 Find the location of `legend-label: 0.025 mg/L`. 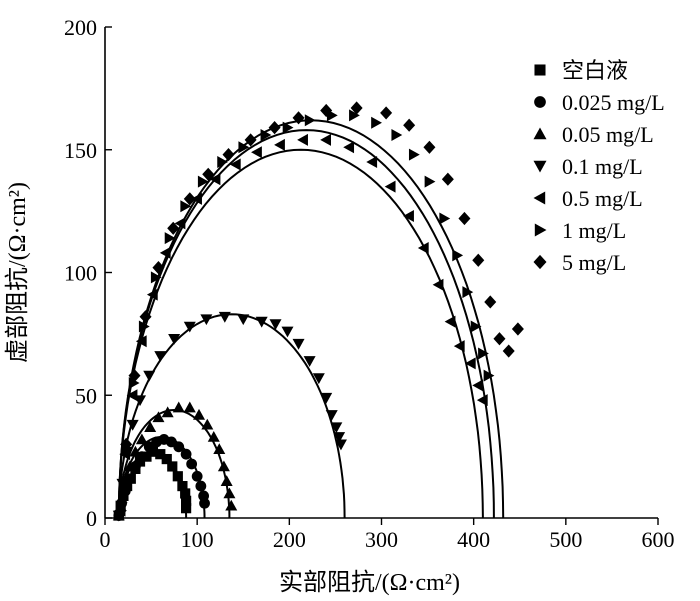

legend-label: 0.025 mg/L is located at coordinates (613, 102).